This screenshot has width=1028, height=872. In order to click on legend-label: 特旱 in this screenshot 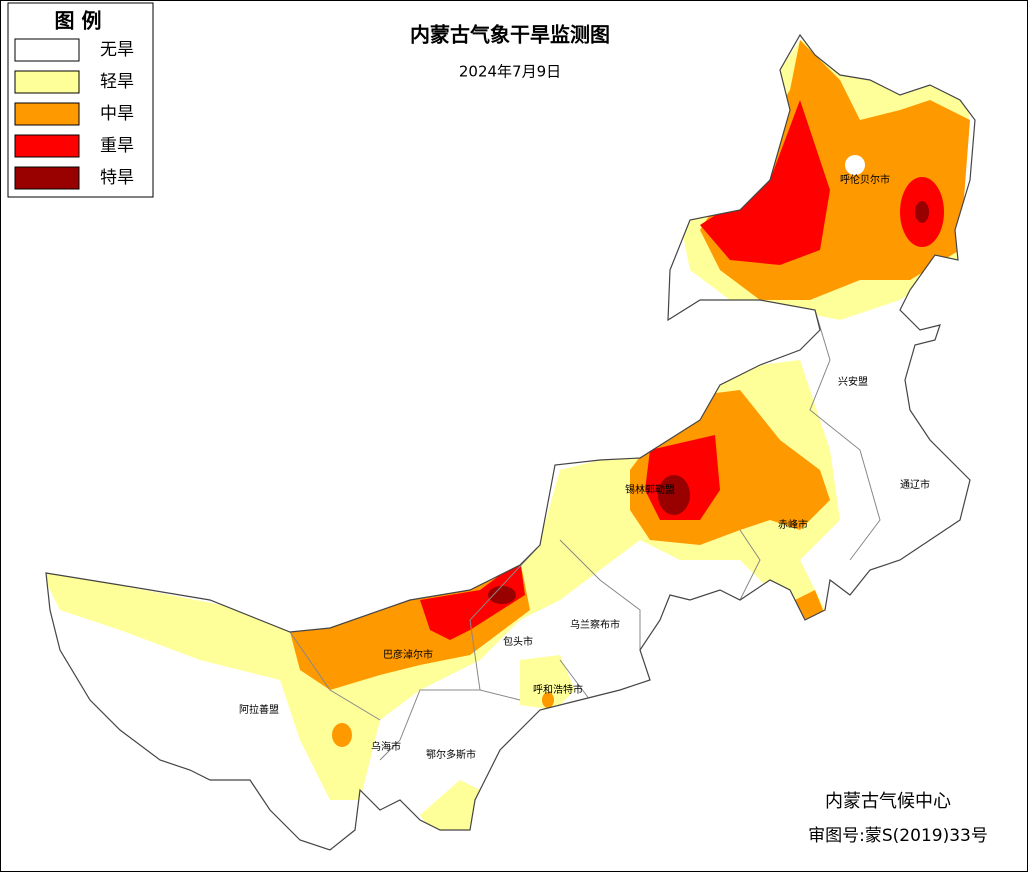, I will do `click(117, 178)`.